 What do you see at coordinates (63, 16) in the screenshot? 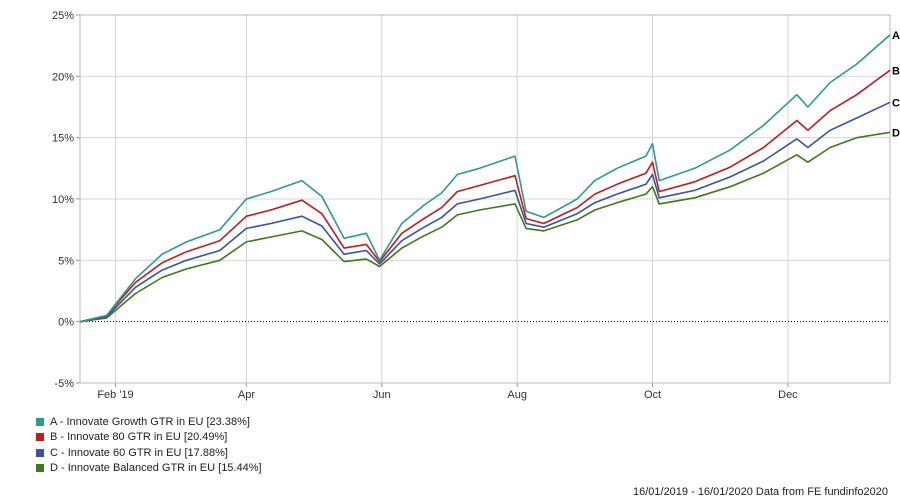
I see `y-tick-label: 25%` at bounding box center [63, 16].